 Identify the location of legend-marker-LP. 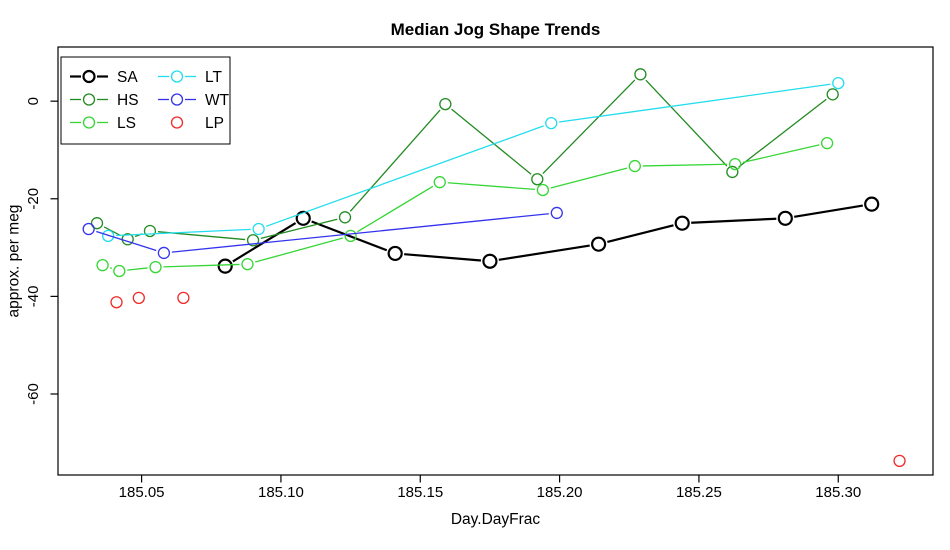
(177, 122).